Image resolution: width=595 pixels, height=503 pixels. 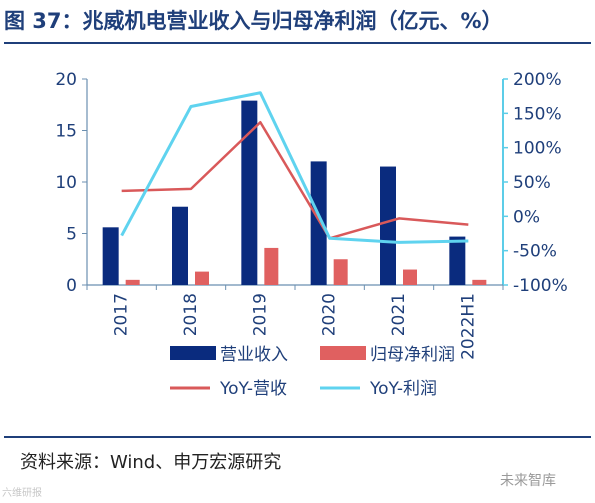 I want to click on right-axis-tick-label: 150%, so click(x=537, y=114).